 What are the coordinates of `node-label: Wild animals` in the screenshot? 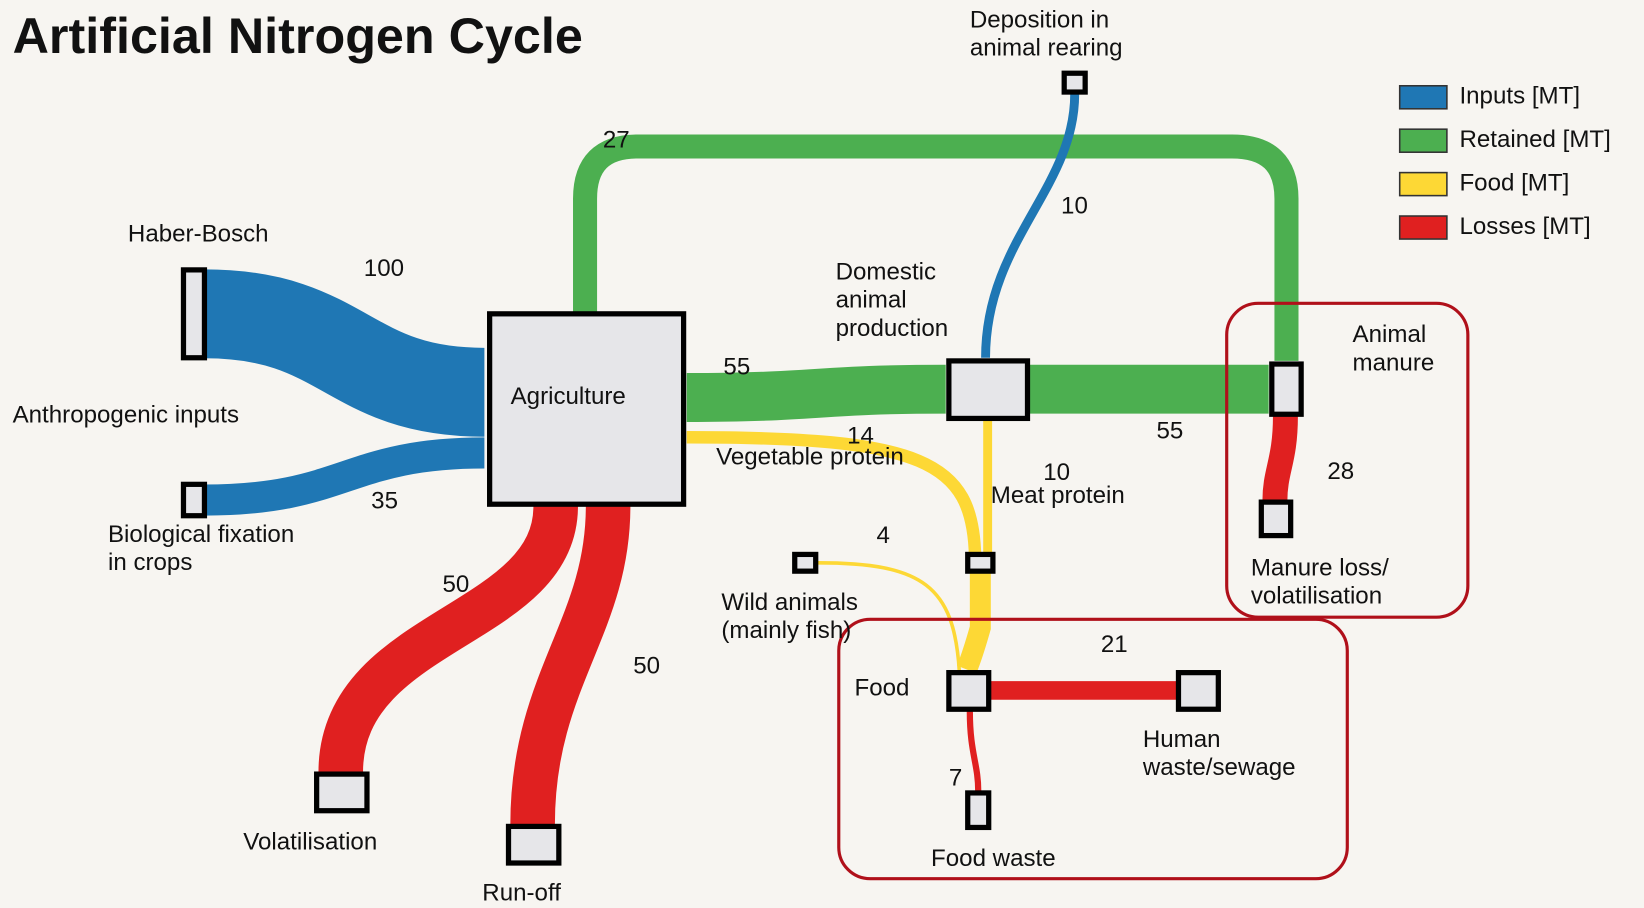 It's located at (789, 602).